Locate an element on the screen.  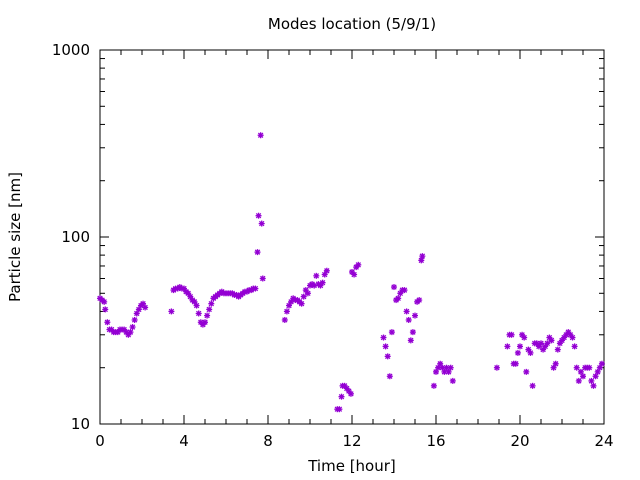
chart-title: Modes location (5/9/1) is located at coordinates (352, 24).